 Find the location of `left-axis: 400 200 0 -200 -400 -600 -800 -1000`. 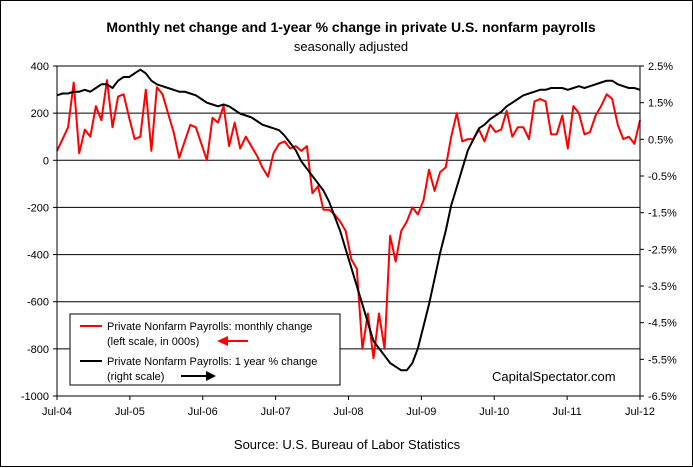

left-axis: 400 200 0 -200 -400 -600 -800 -1000 is located at coordinates (39, 232).